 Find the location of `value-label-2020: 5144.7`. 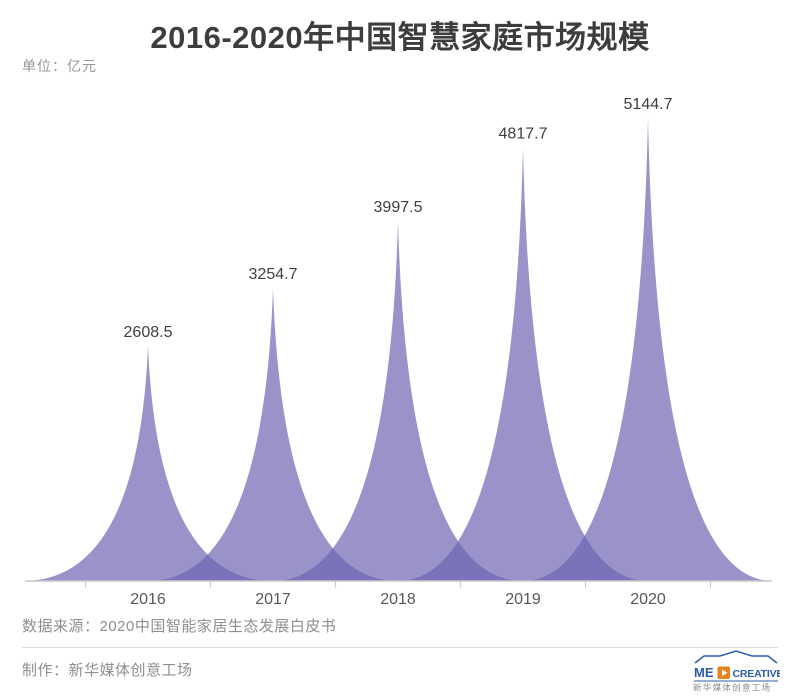

value-label-2020: 5144.7 is located at coordinates (648, 104).